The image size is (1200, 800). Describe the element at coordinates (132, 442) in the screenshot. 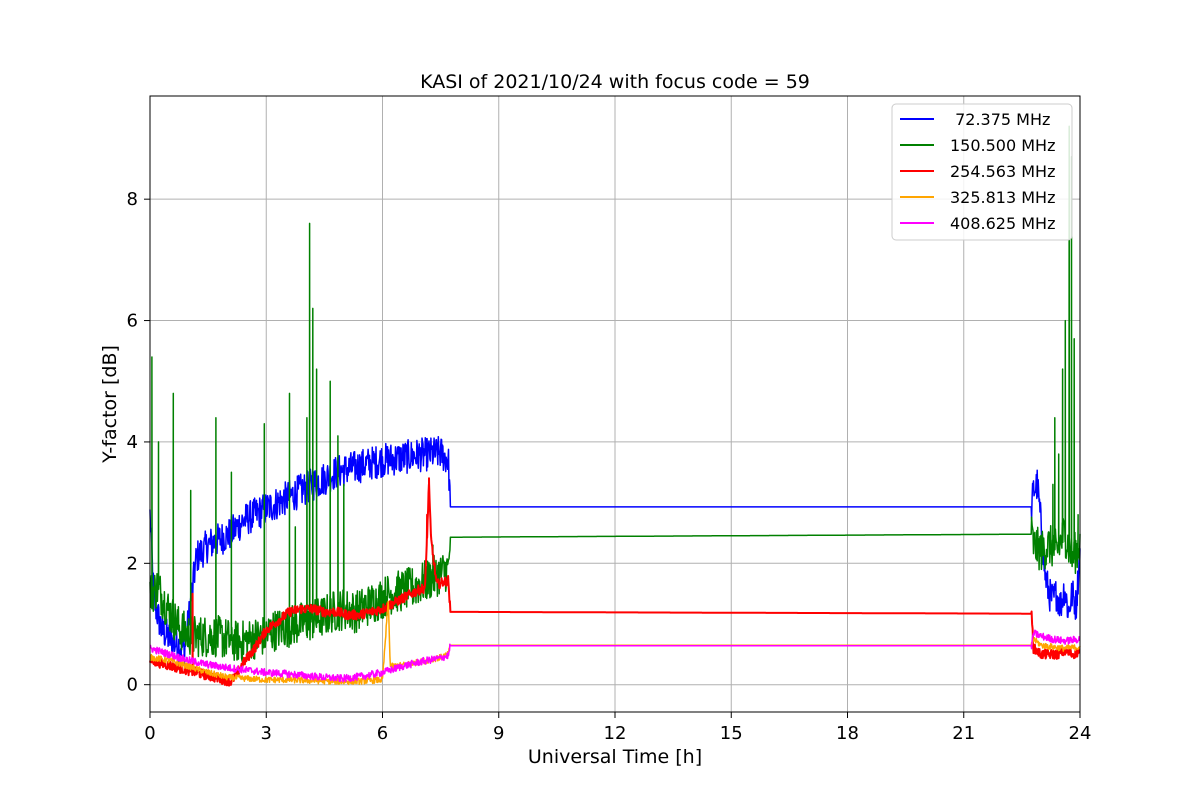

I see `y-tick-label-2: 4` at that location.